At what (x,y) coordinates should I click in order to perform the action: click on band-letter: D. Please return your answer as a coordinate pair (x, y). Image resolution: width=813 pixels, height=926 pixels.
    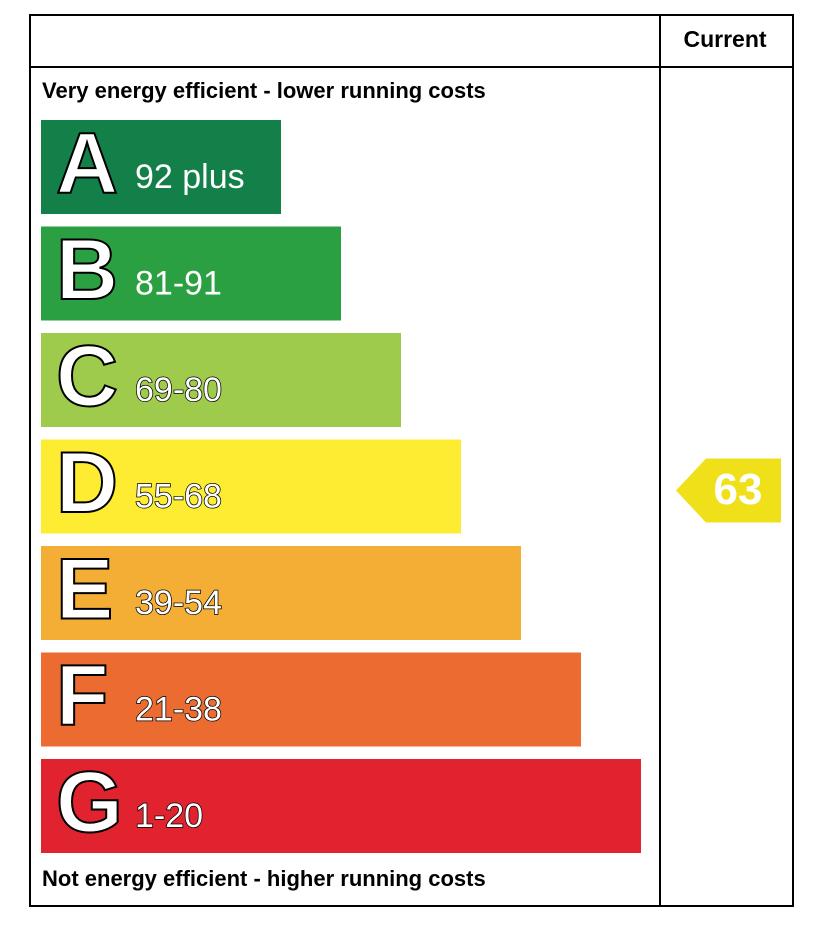
    Looking at the image, I should click on (87, 483).